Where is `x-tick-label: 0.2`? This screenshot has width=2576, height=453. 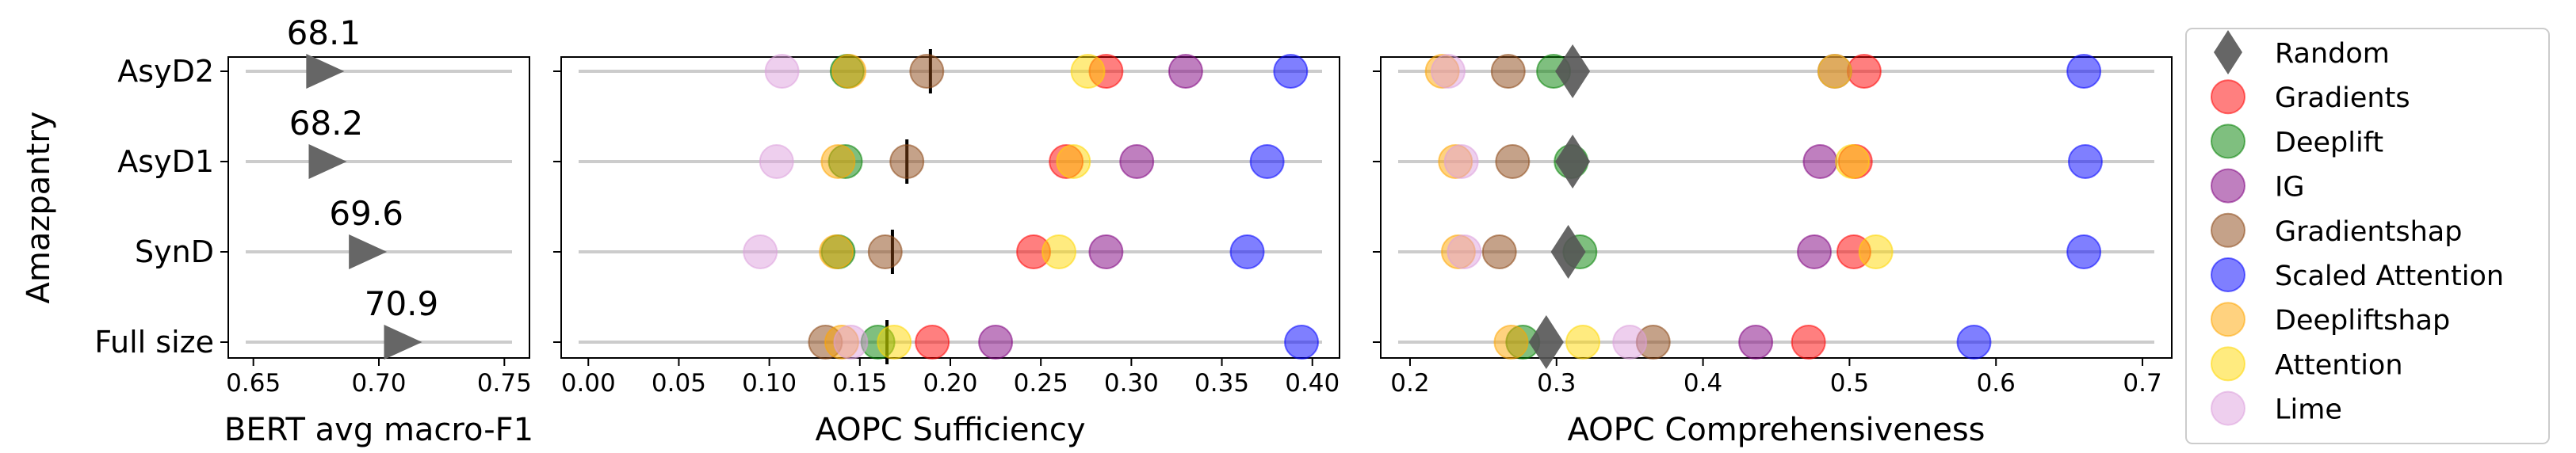 x-tick-label: 0.2 is located at coordinates (1409, 384).